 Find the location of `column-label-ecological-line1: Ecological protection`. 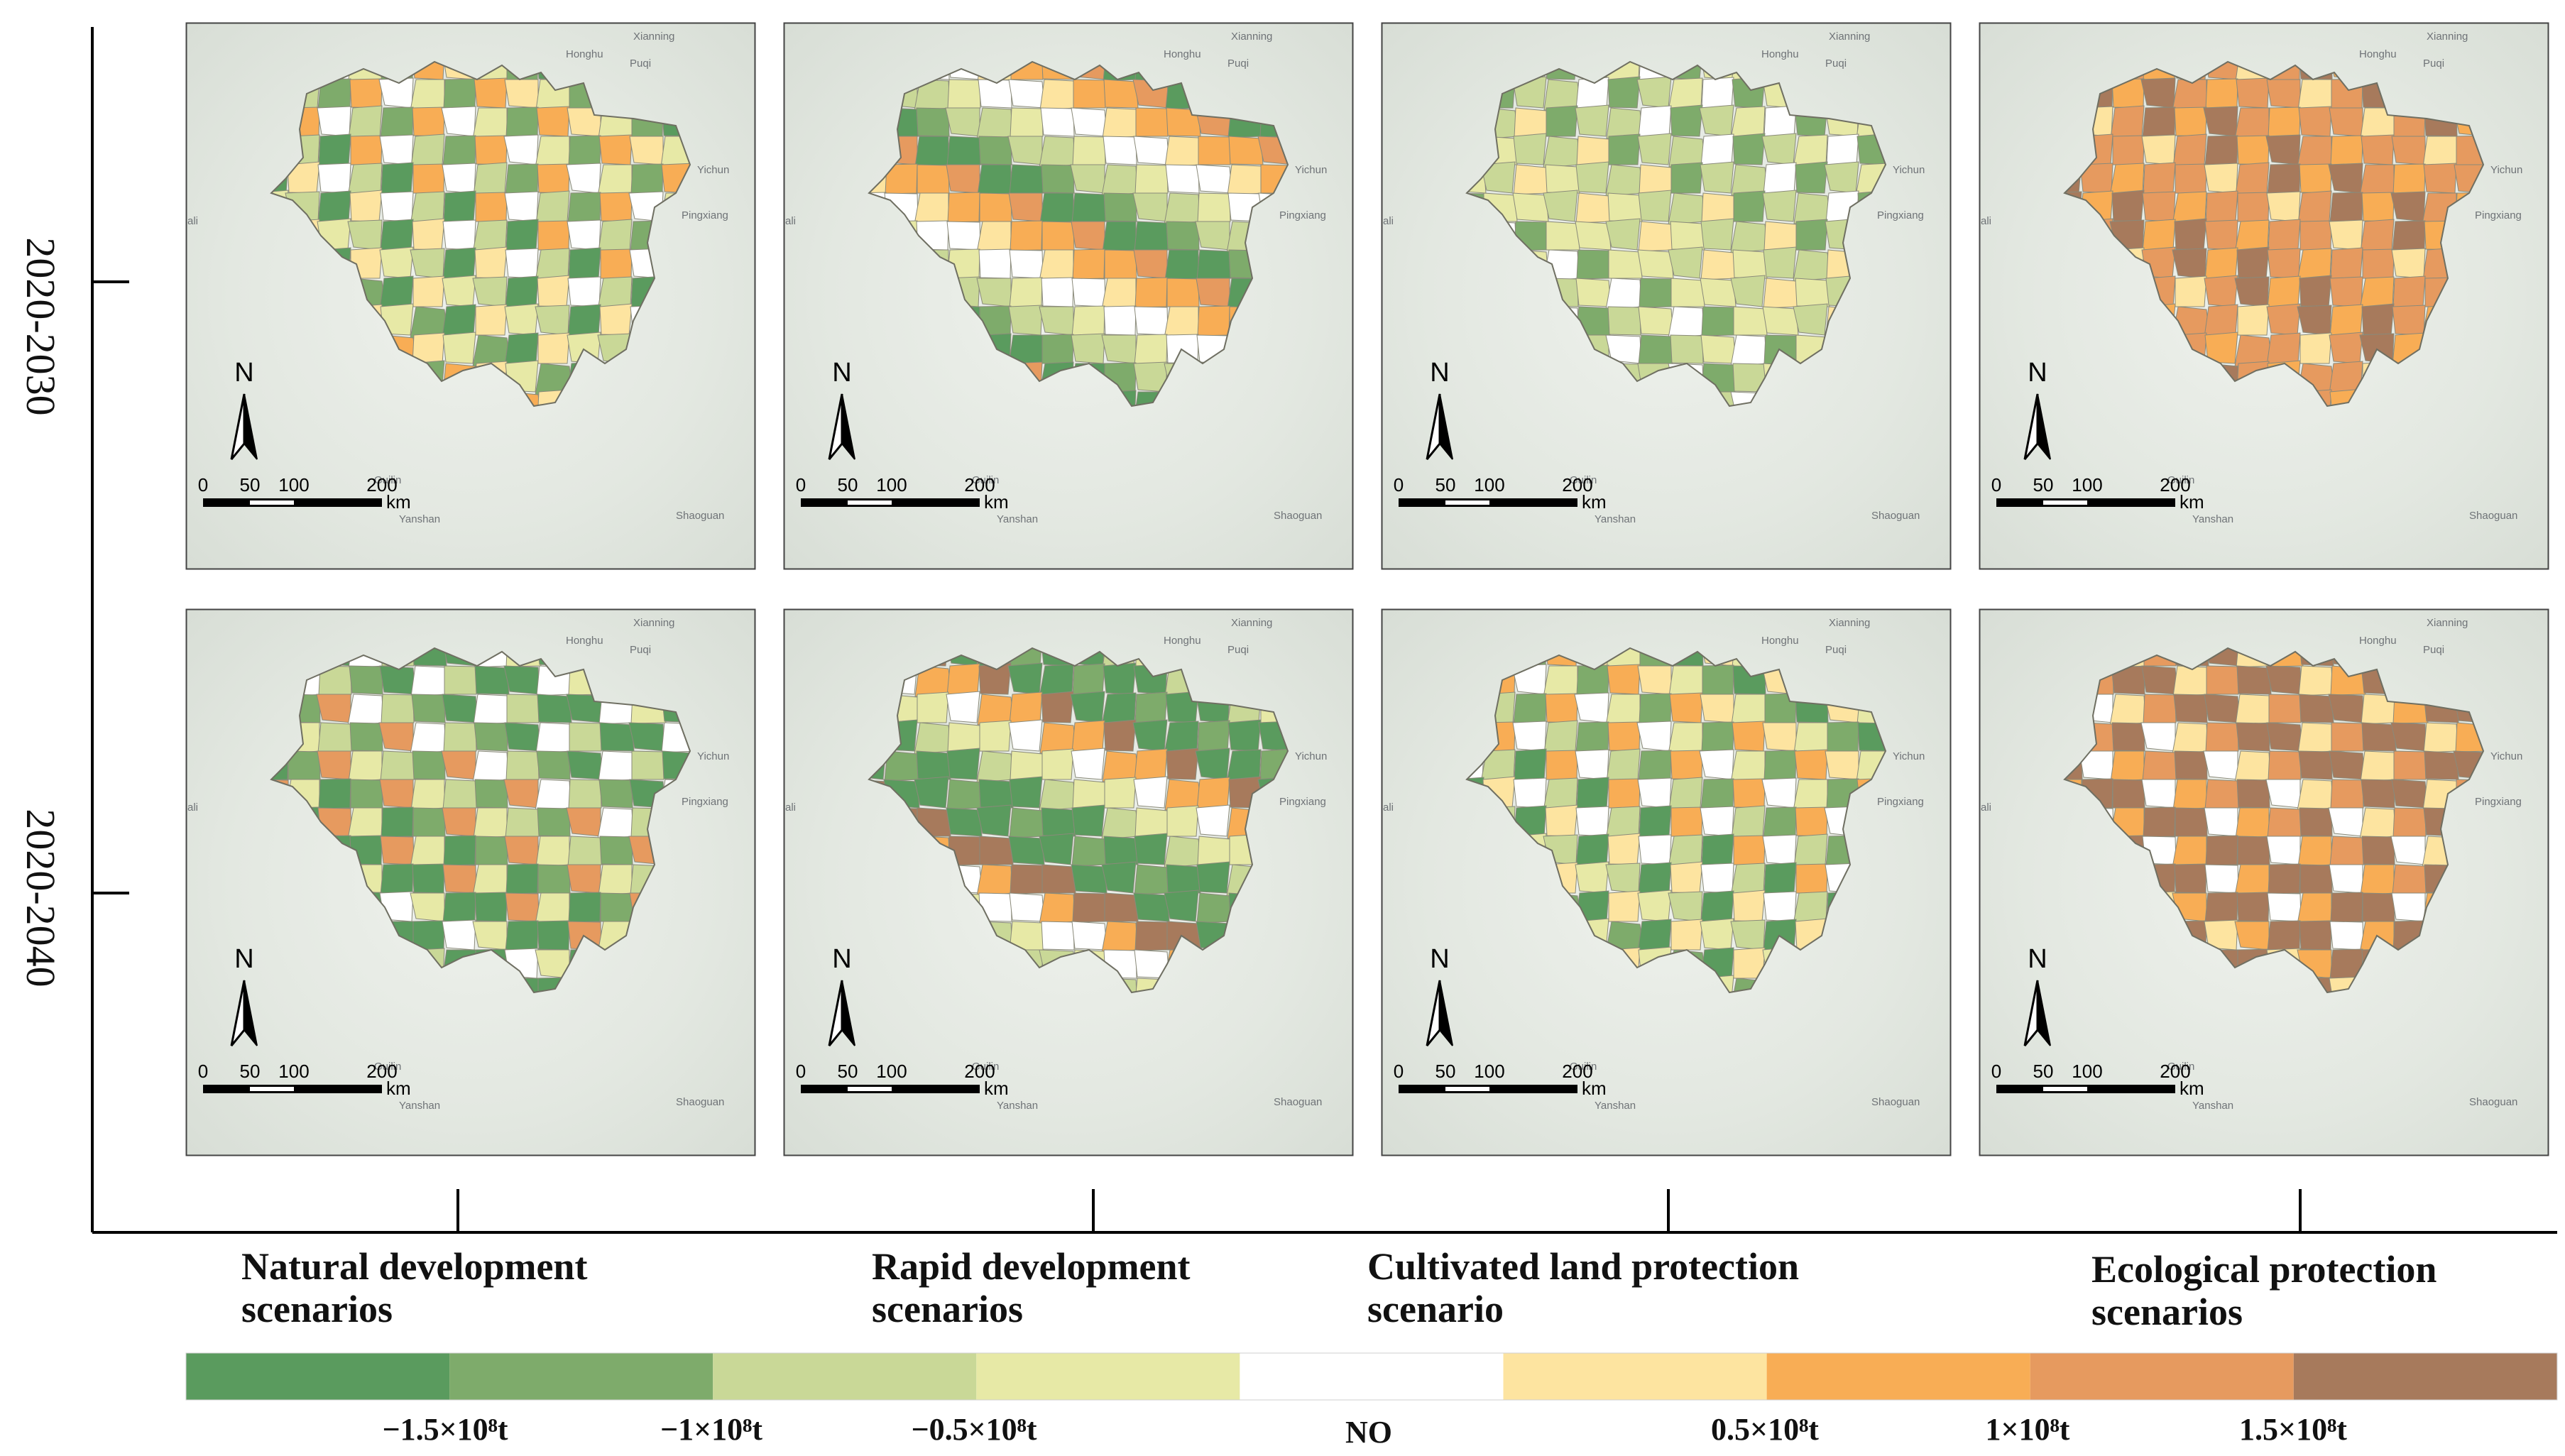

column-label-ecological-line1: Ecological protection is located at coordinates (2264, 1270).